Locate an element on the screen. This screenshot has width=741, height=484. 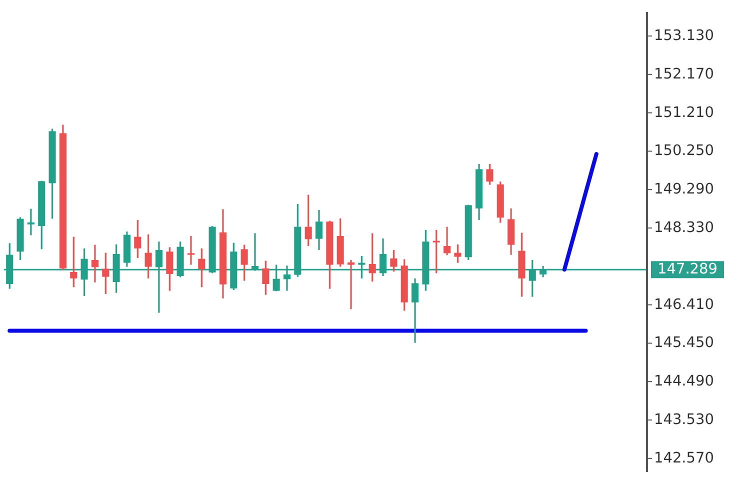
y-tick-label: 148.330 is located at coordinates (684, 228).